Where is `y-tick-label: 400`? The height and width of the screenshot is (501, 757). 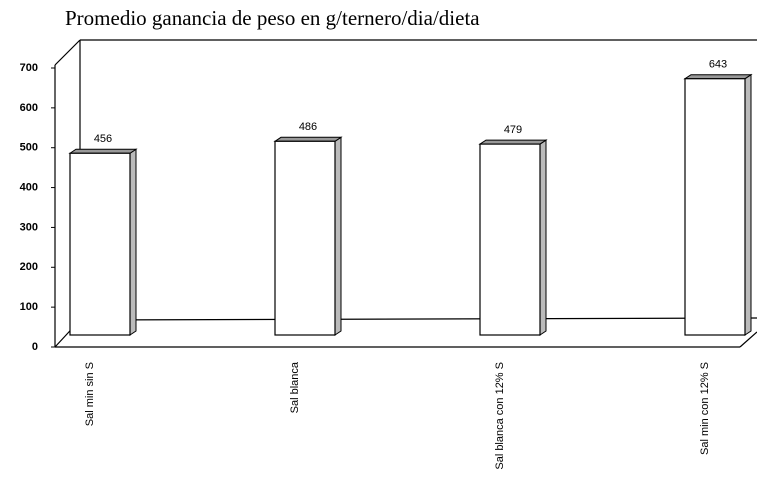
y-tick-label: 400 is located at coordinates (29, 187).